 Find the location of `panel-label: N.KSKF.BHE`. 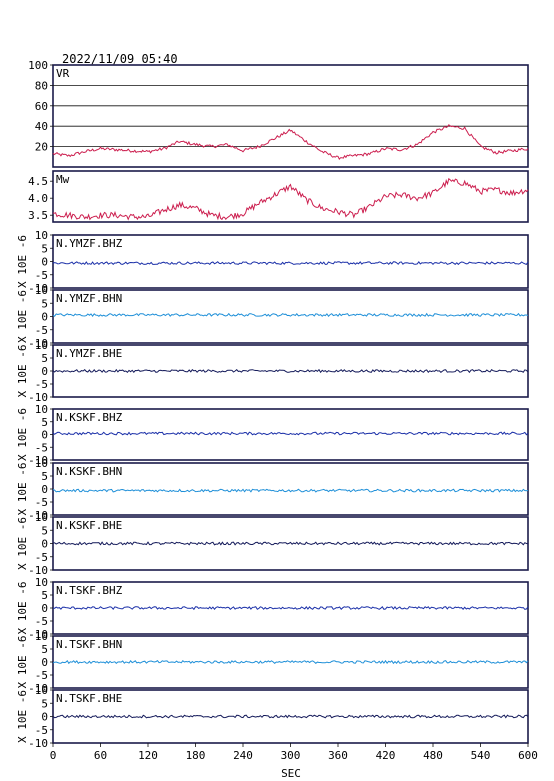

panel-label: N.KSKF.BHE is located at coordinates (89, 525).